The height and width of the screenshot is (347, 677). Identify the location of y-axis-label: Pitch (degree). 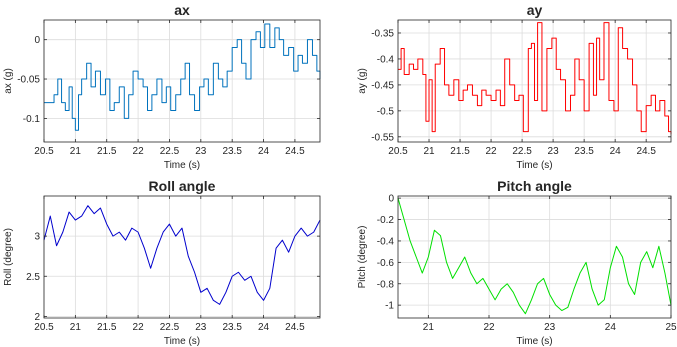
(362, 257).